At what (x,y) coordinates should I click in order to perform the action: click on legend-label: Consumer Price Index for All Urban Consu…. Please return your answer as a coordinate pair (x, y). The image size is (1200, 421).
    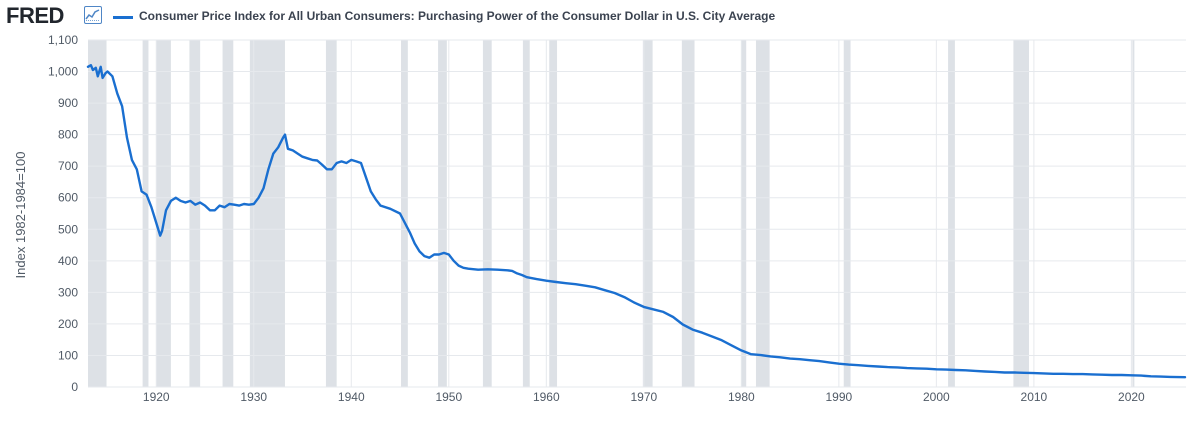
    Looking at the image, I should click on (457, 16).